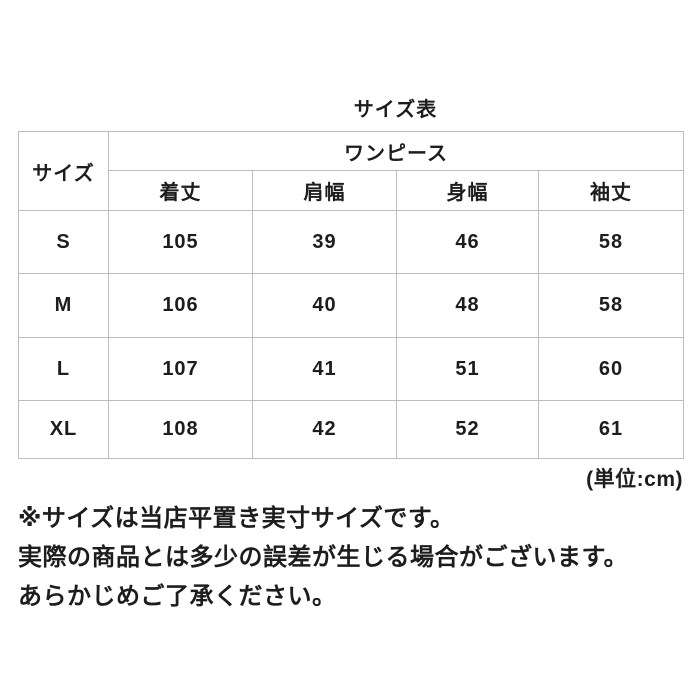 This screenshot has height=700, width=700. Describe the element at coordinates (467, 369) in the screenshot. I see `measurement-cell: 51` at that location.